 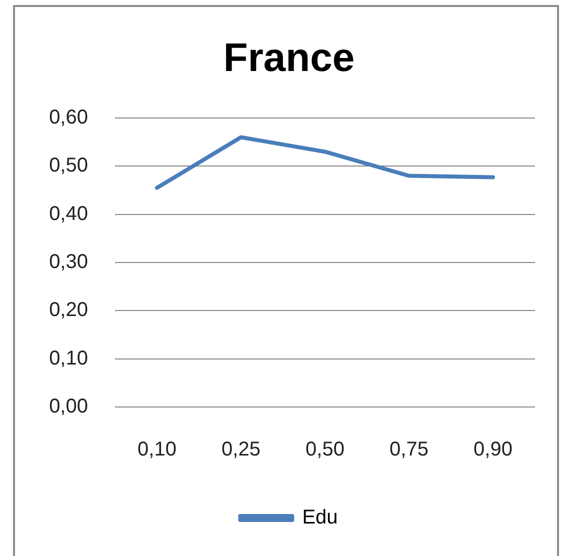 What do you see at coordinates (68, 407) in the screenshot?
I see `y-tick-label: 0,00` at bounding box center [68, 407].